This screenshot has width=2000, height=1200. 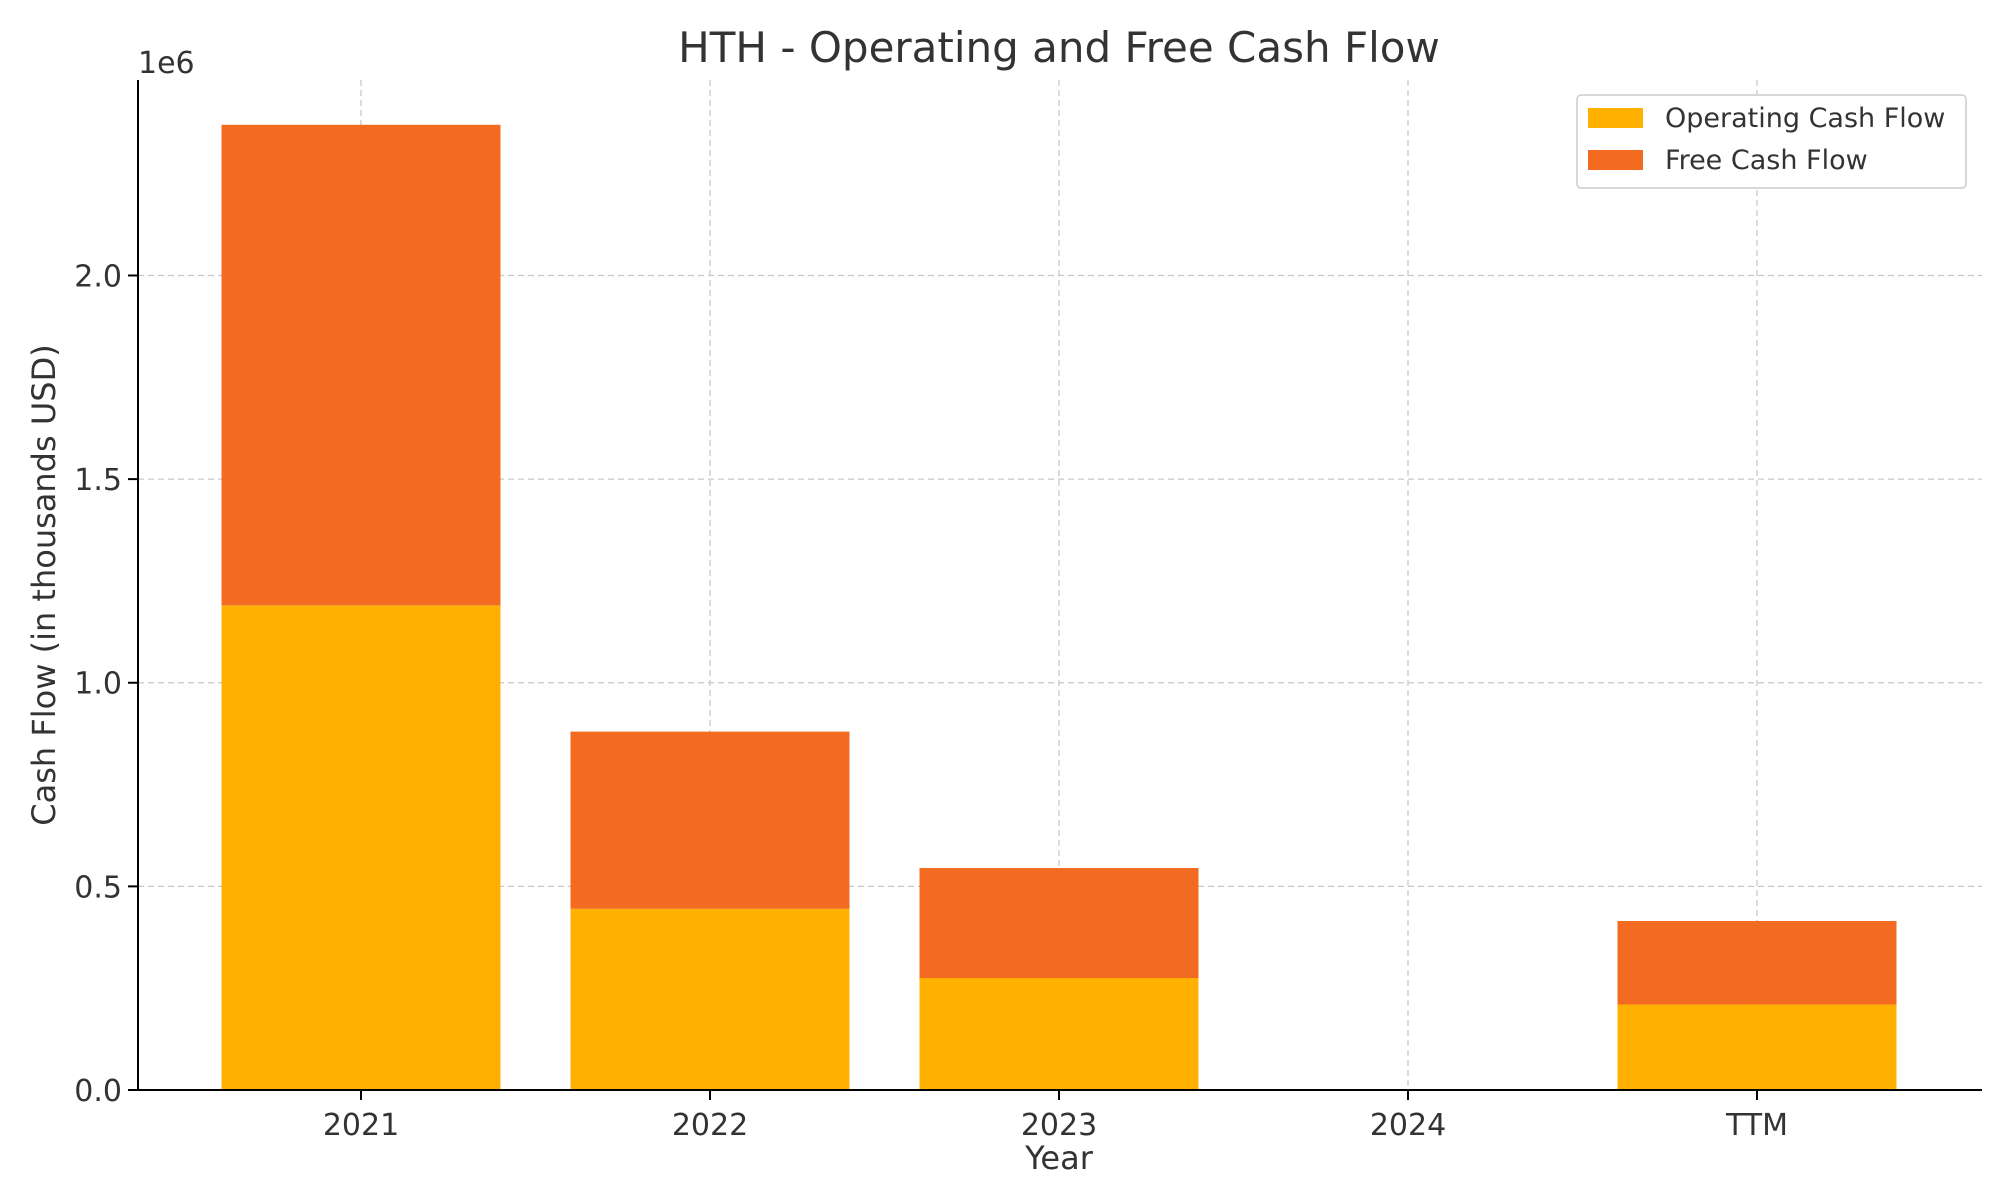 What do you see at coordinates (1756, 1125) in the screenshot?
I see `x-tick-label: TTM` at bounding box center [1756, 1125].